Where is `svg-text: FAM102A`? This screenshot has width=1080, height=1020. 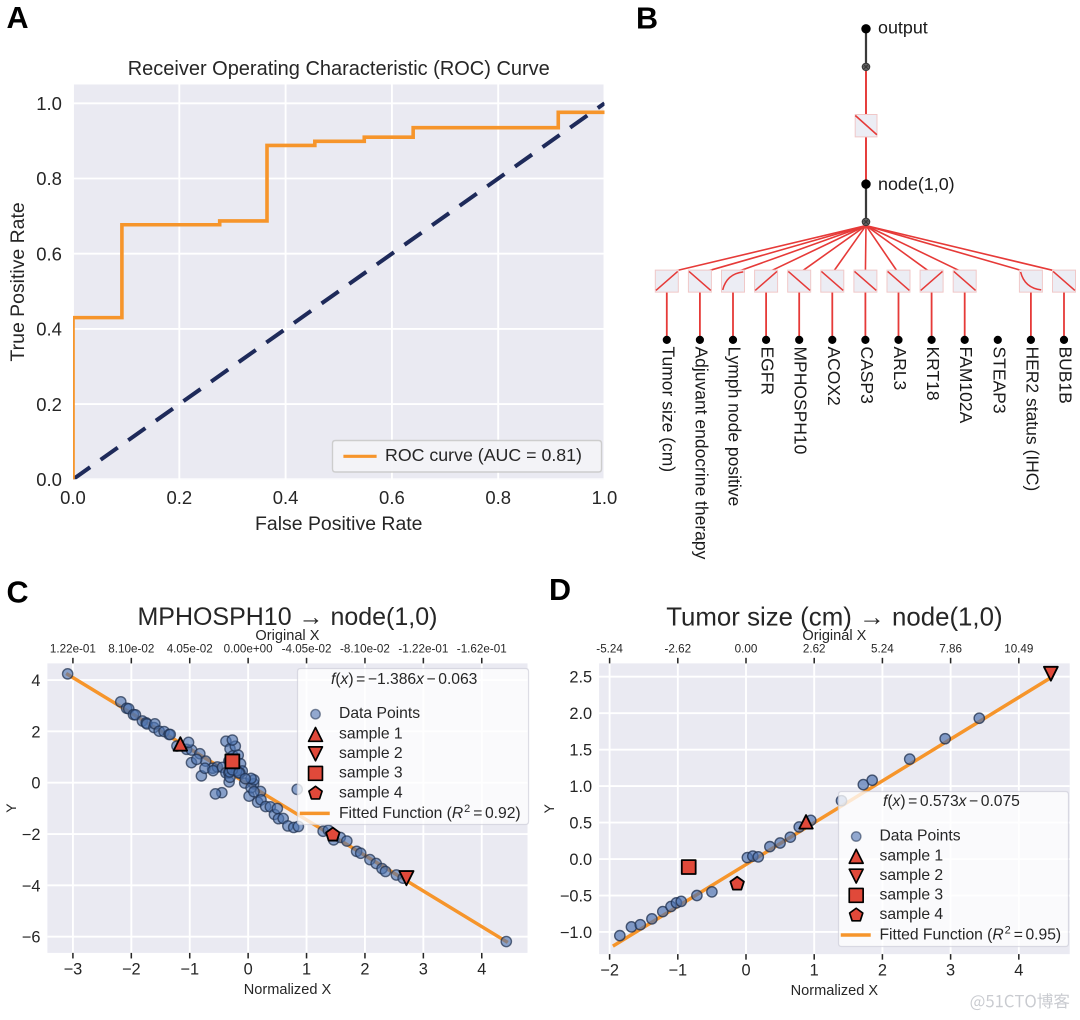
svg-text: FAM102A is located at coordinates (966, 385).